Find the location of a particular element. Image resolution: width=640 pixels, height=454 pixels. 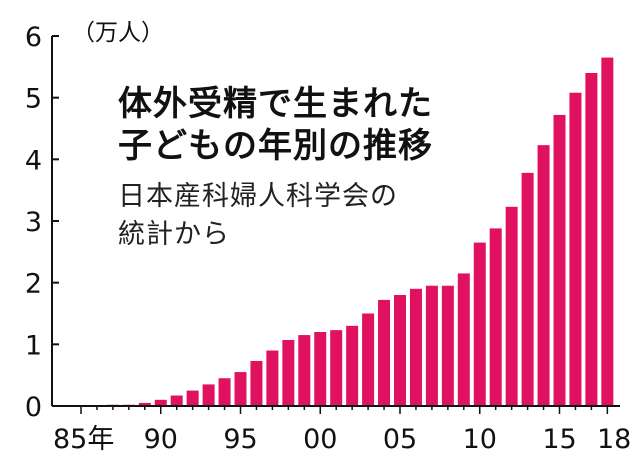

bar-2017 is located at coordinates (591, 239).